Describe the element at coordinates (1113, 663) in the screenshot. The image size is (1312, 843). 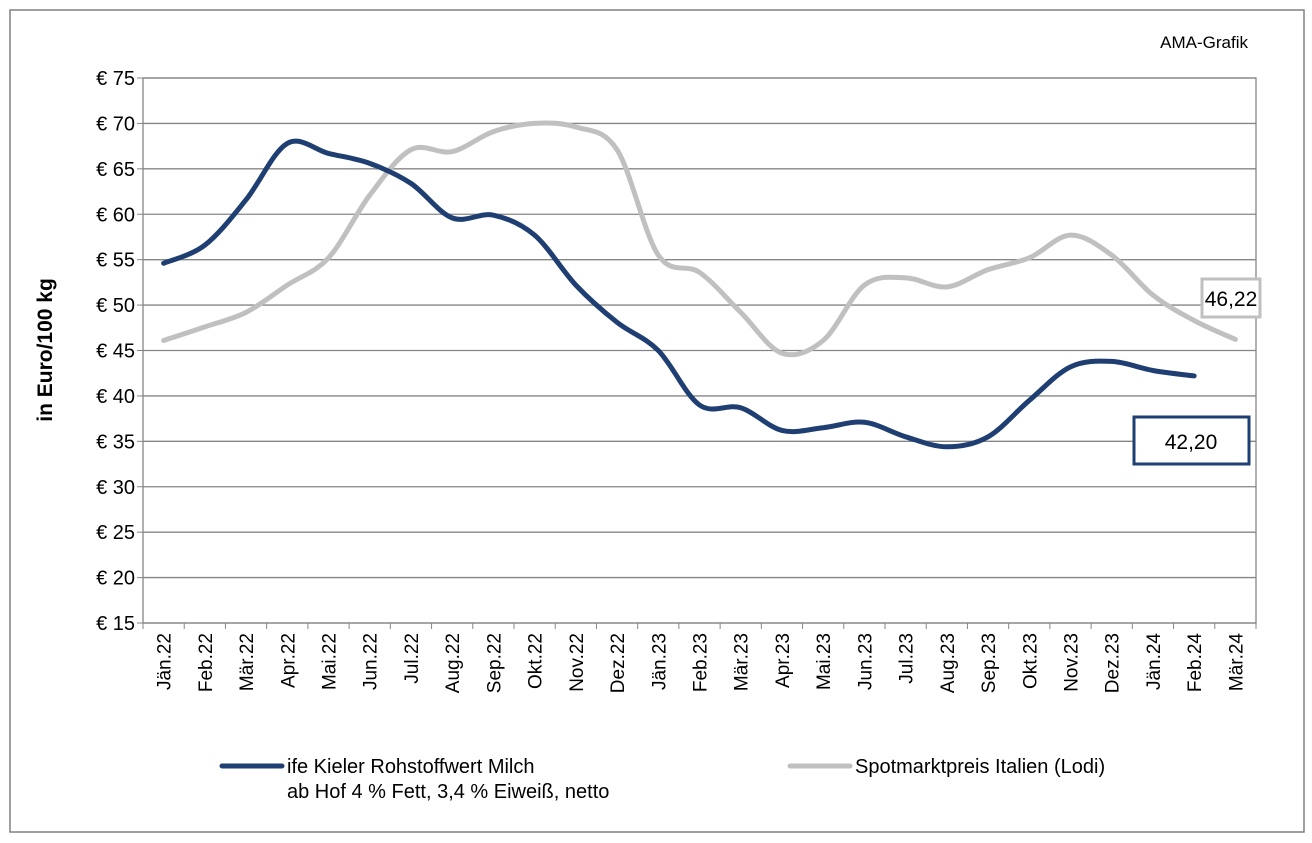
I see `x-tick-label: Dez.23` at that location.